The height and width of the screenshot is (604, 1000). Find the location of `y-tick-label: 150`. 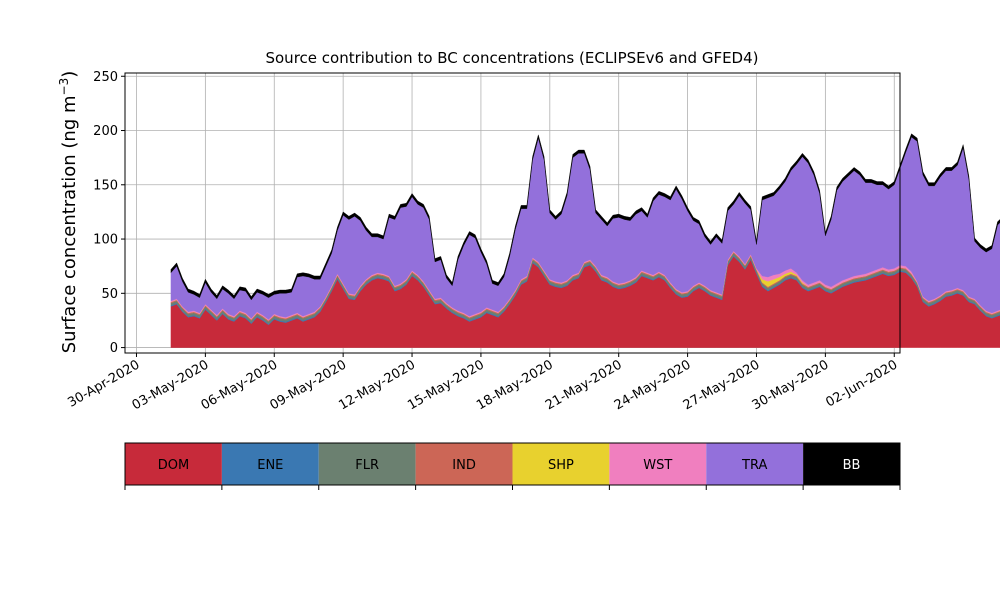

y-tick-label: 150 is located at coordinates (105, 185).